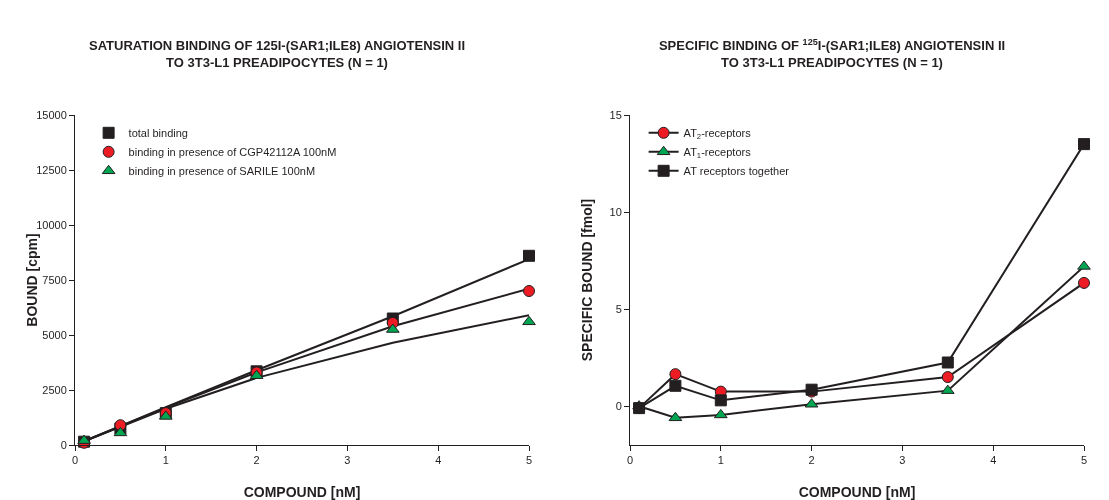  Describe the element at coordinates (615, 114) in the screenshot. I see `y-tick-label: 15` at that location.